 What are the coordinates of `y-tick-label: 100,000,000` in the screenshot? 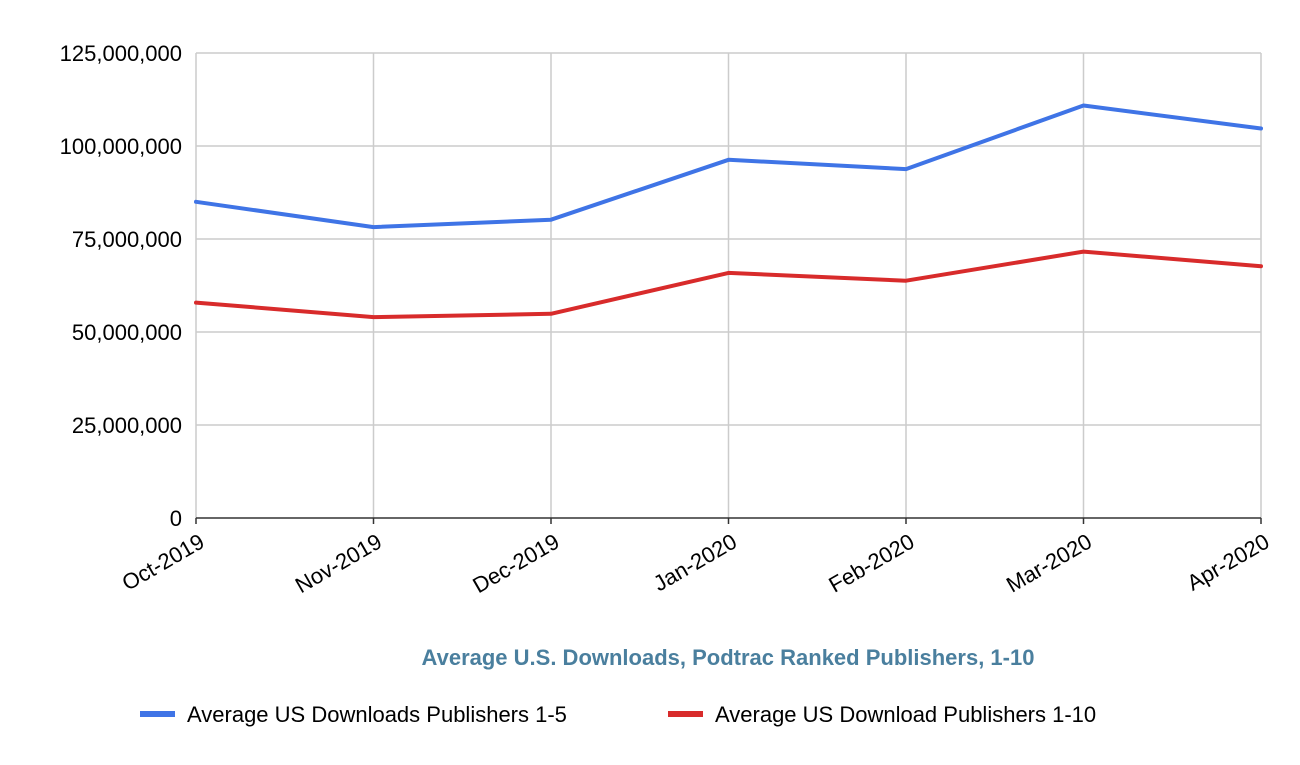 It's located at (121, 146).